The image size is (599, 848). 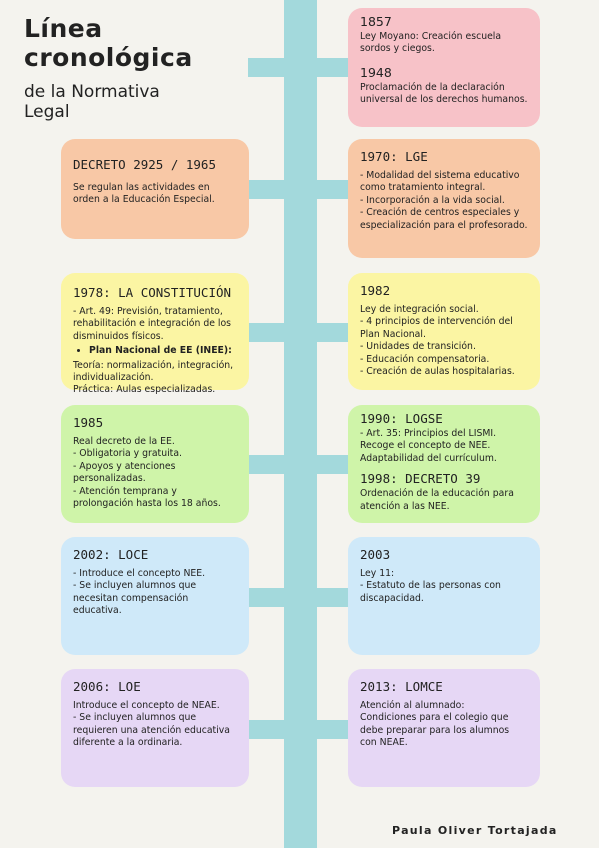 What do you see at coordinates (375, 554) in the screenshot?
I see `card-title: 2003` at bounding box center [375, 554].